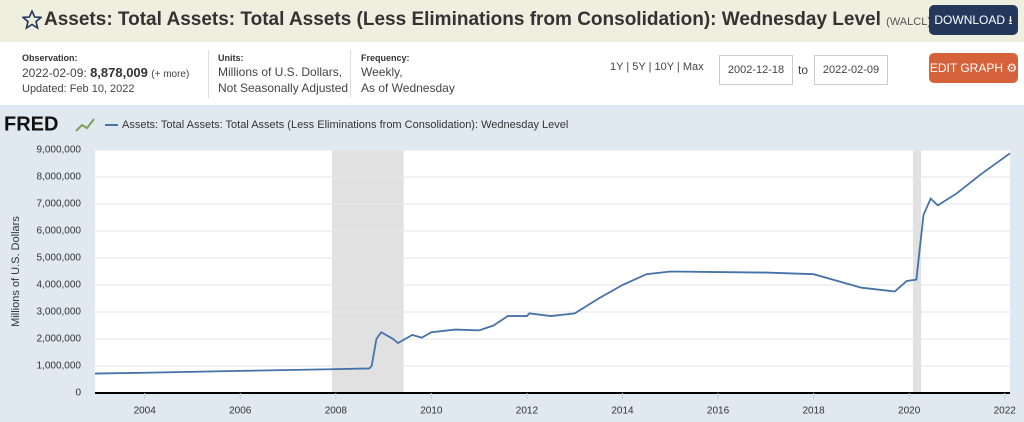 The height and width of the screenshot is (422, 1024). What do you see at coordinates (909, 411) in the screenshot?
I see `x-tick-label: 2020` at bounding box center [909, 411].